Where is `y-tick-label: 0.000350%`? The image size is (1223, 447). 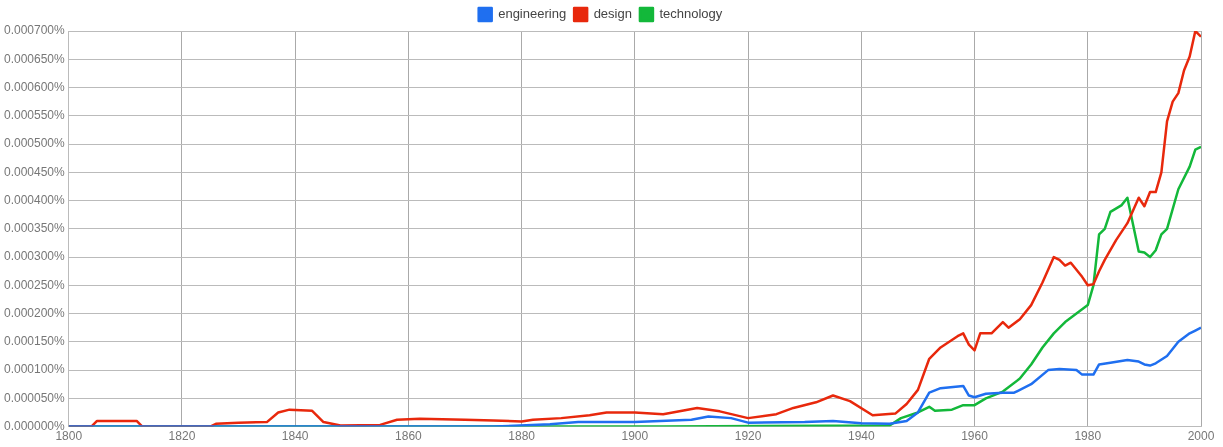
y-tick-label: 0.000350% is located at coordinates (34, 228).